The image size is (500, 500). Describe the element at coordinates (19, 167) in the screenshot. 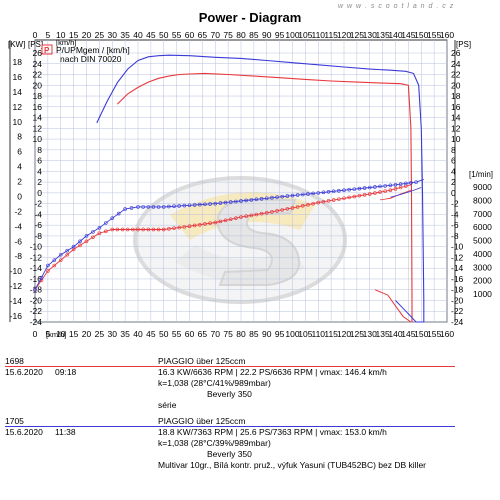

I see `y-left-tick-label: 4` at that location.